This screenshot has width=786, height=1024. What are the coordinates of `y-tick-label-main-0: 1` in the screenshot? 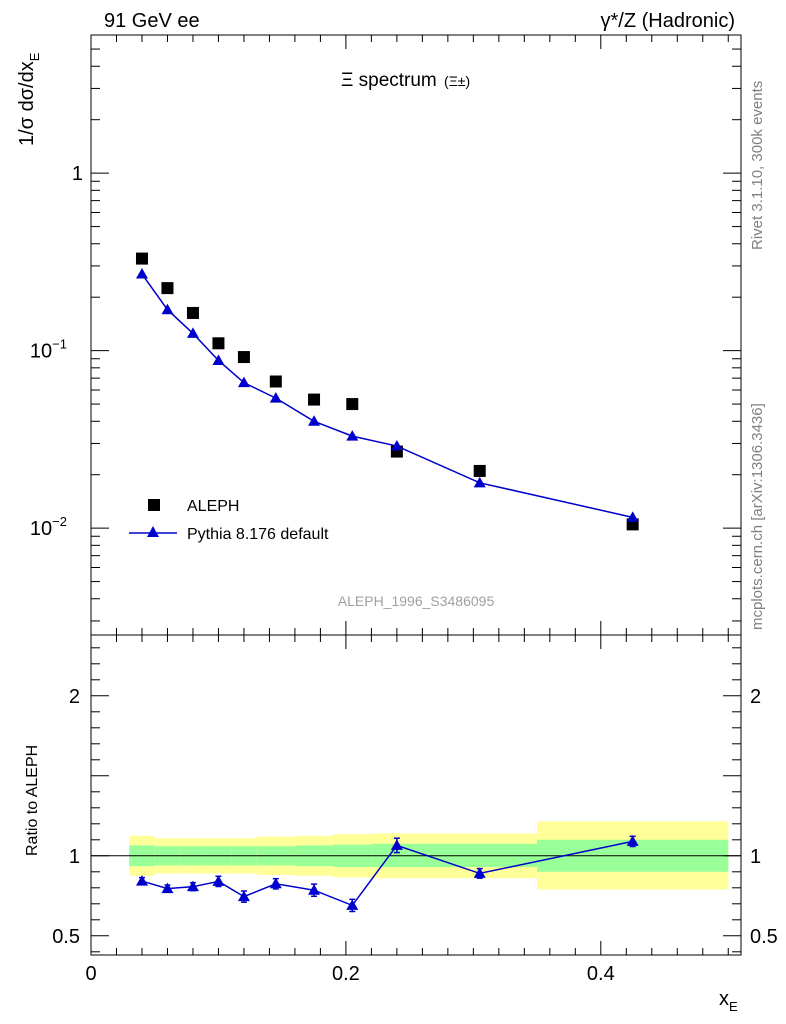 It's located at (77, 174).